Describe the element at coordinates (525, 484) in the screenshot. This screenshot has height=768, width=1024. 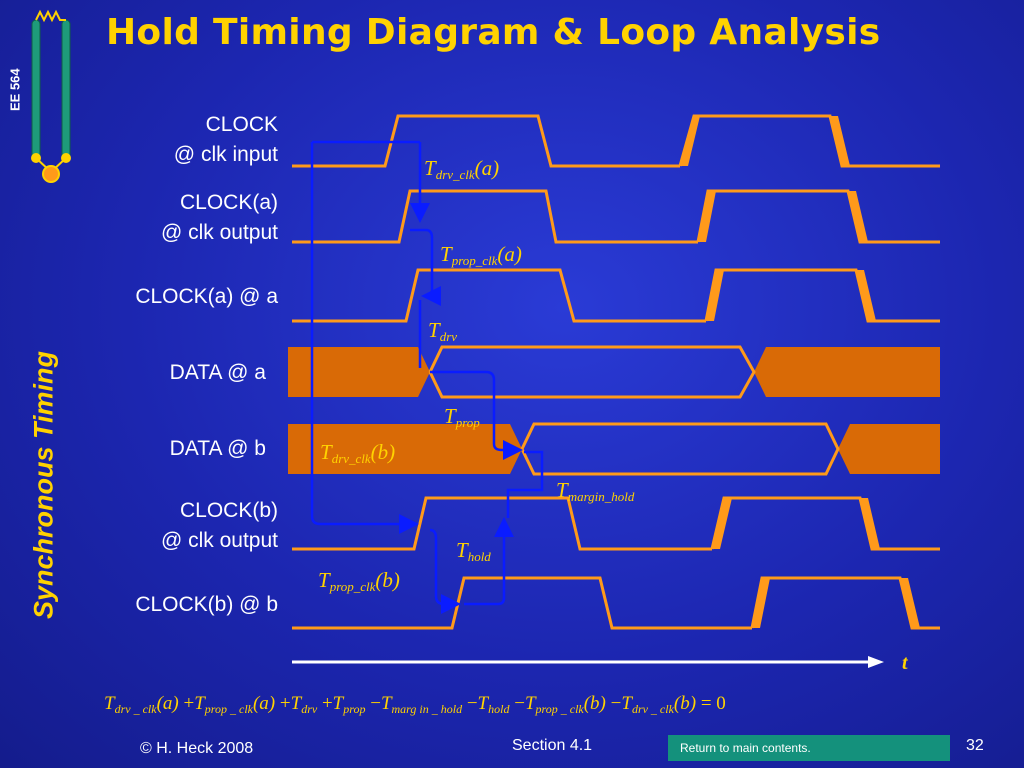
I see `arrow-margin-hold` at that location.